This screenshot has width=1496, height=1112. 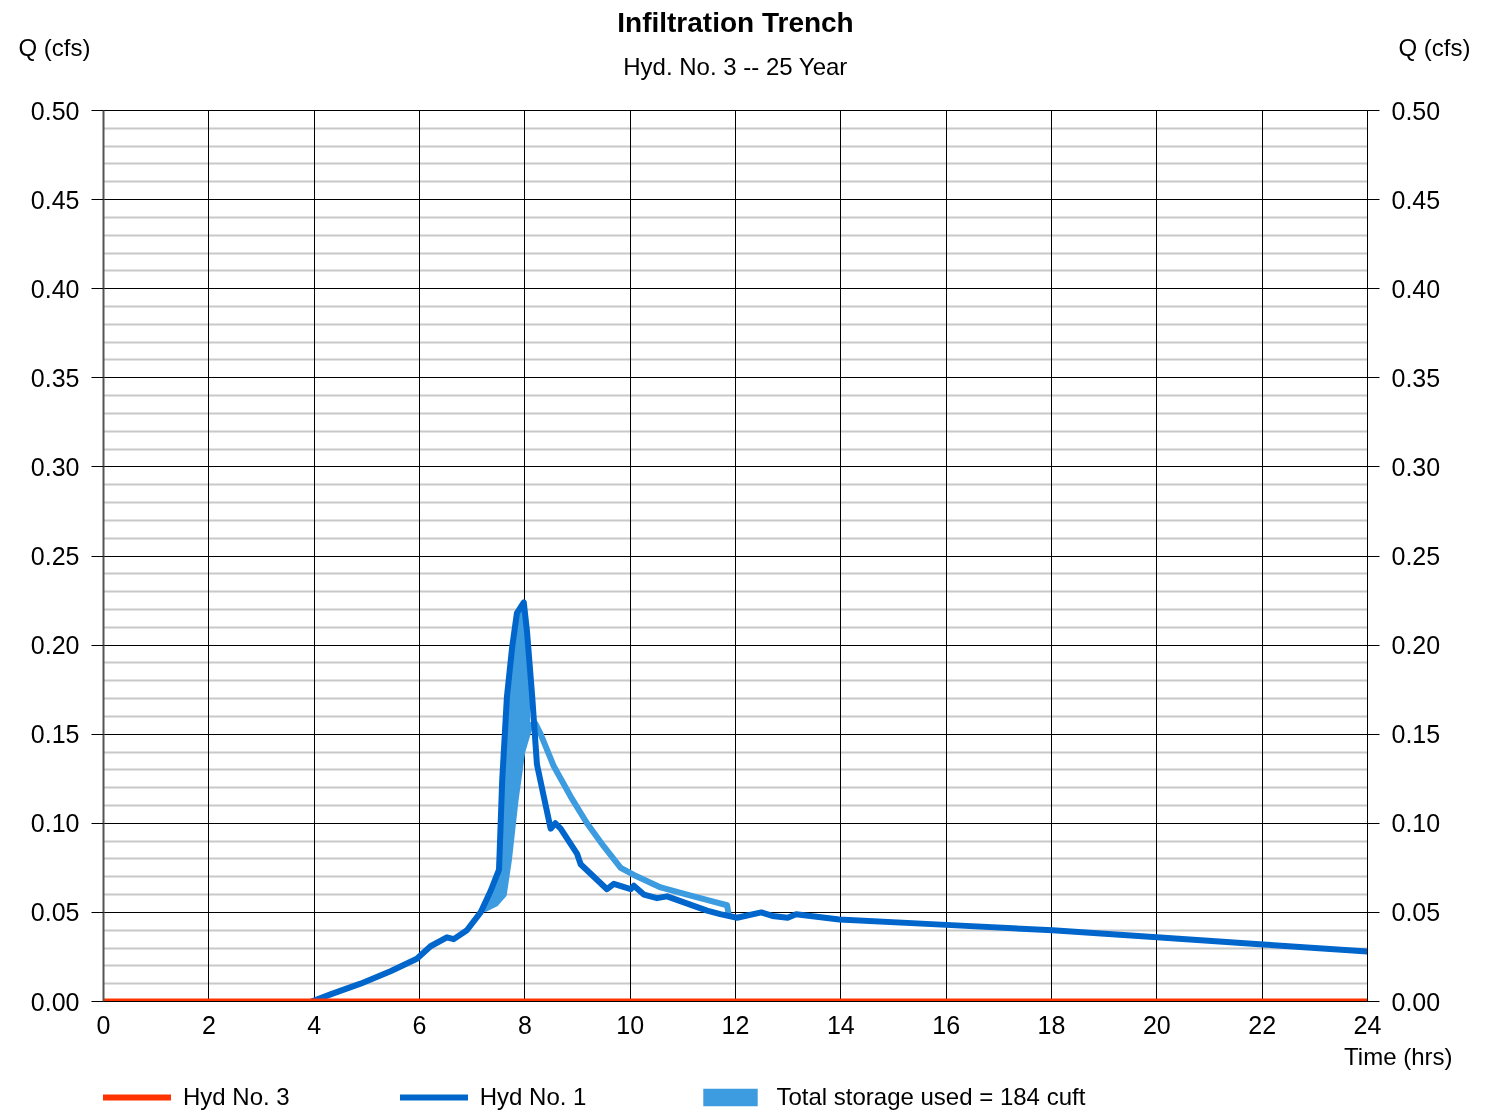 What do you see at coordinates (1416, 823) in the screenshot?
I see `y2-tick-label: 0.10` at bounding box center [1416, 823].